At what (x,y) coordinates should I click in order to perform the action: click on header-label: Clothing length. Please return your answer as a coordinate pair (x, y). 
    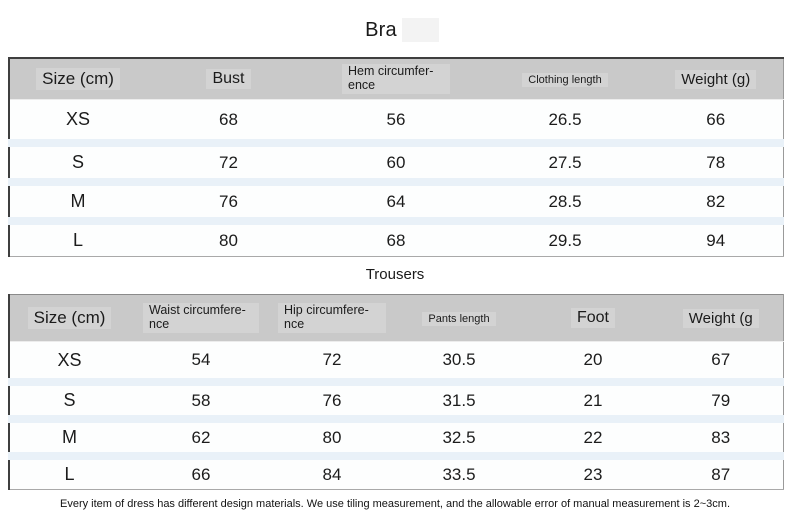
    Looking at the image, I should click on (565, 80).